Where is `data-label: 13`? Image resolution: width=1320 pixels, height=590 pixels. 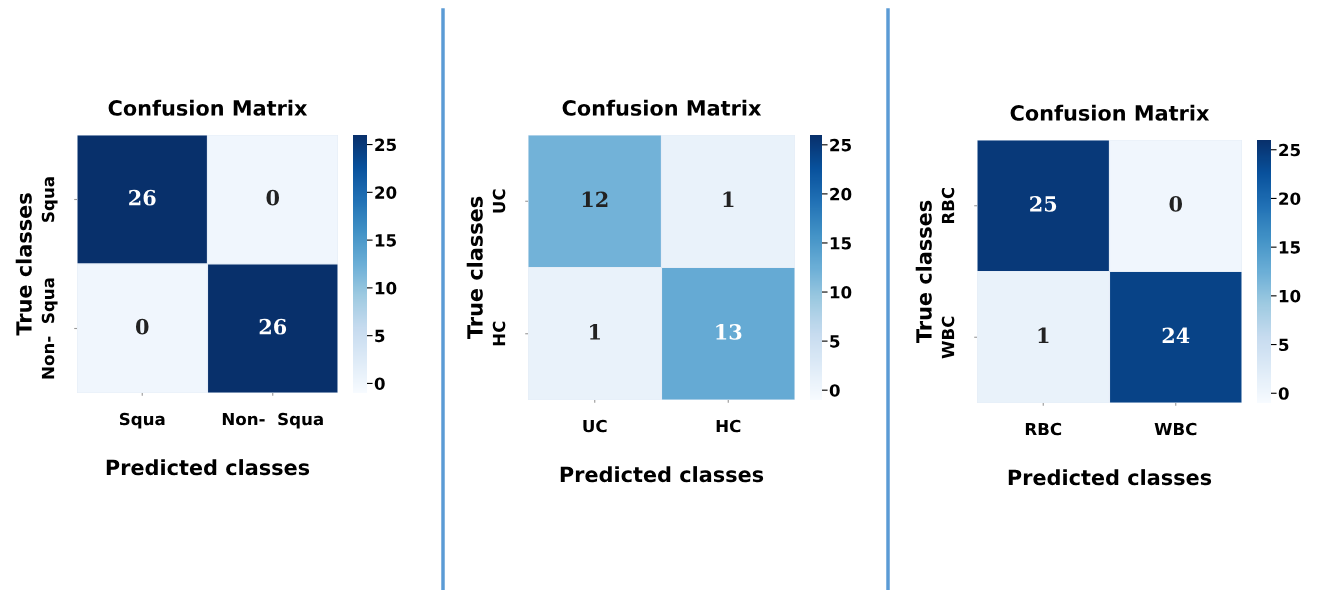 data-label: 13 is located at coordinates (729, 332).